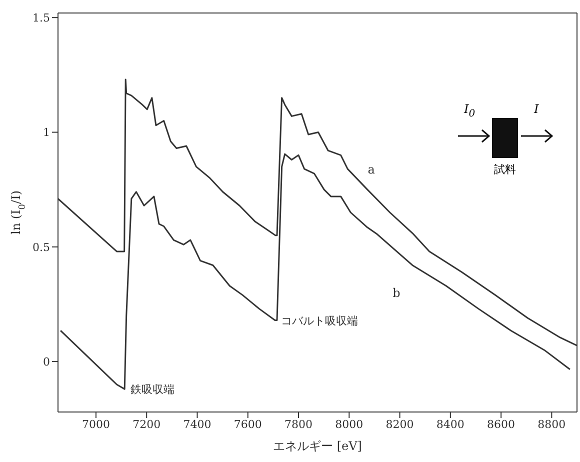 The height and width of the screenshot is (462, 580). Describe the element at coordinates (41, 17) in the screenshot. I see `y-tick-label: 1.5` at that location.